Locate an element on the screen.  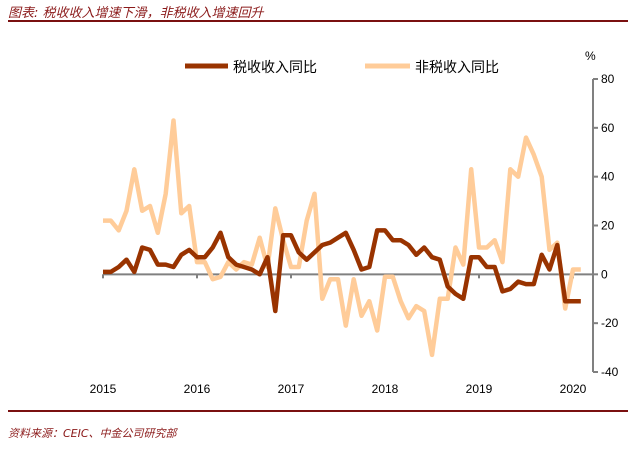
x-tick-label: 2019 is located at coordinates (479, 389).